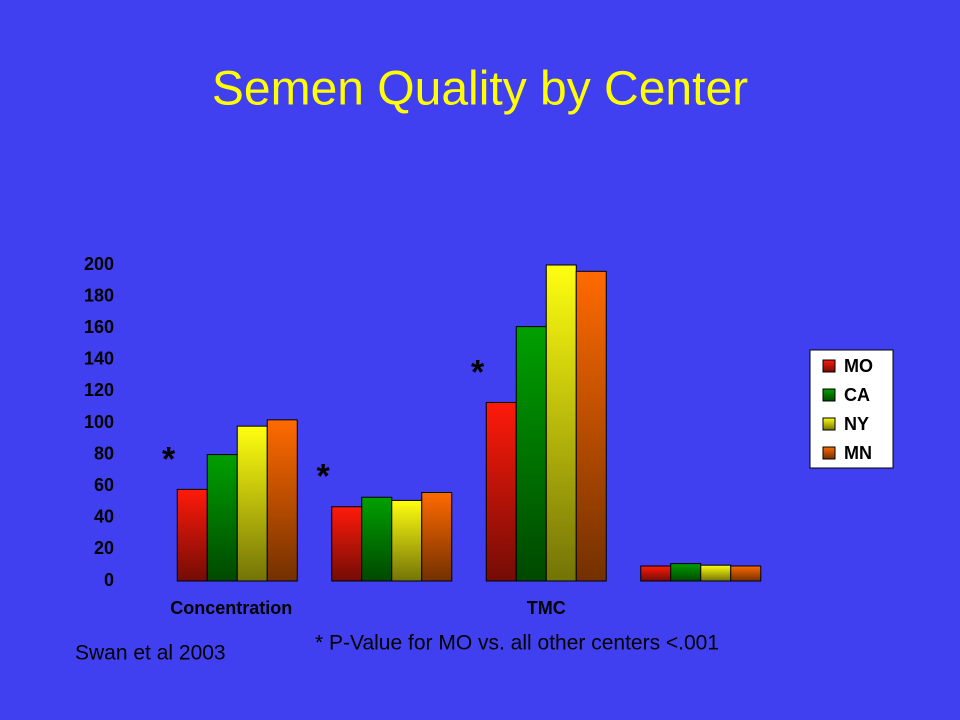 The image size is (960, 720). Describe the element at coordinates (858, 366) in the screenshot. I see `legend-label: MO` at that location.